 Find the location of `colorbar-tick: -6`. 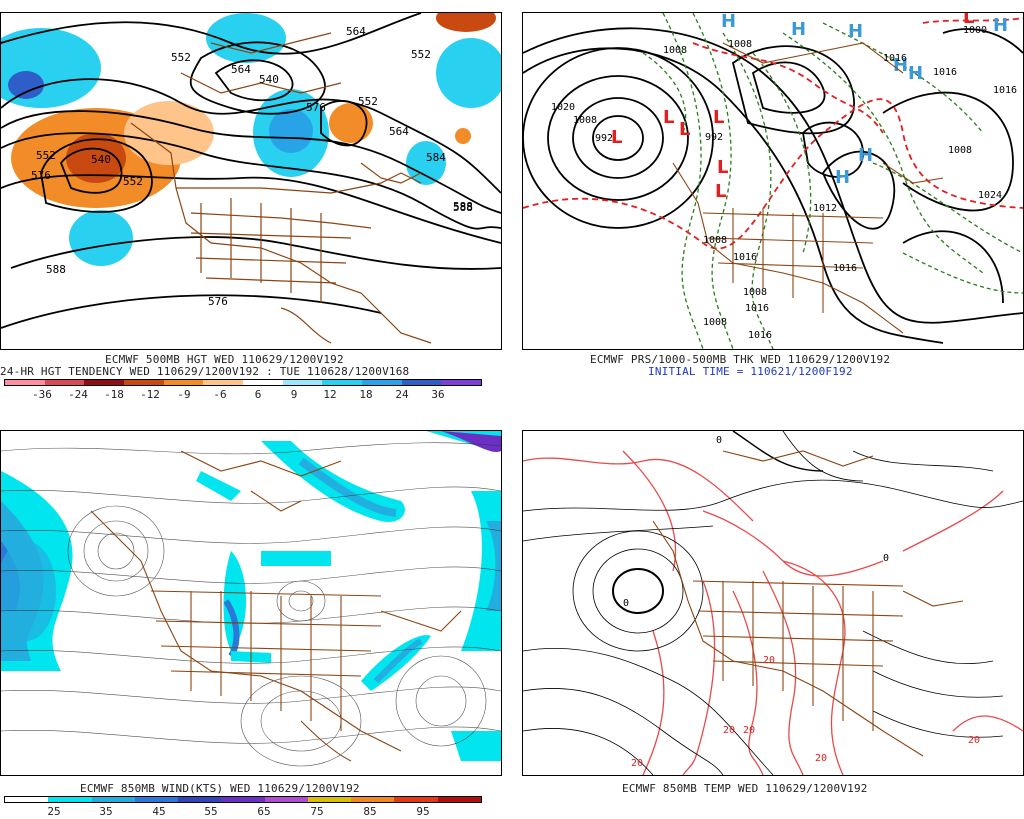

colorbar-tick: -6 is located at coordinates (220, 394).